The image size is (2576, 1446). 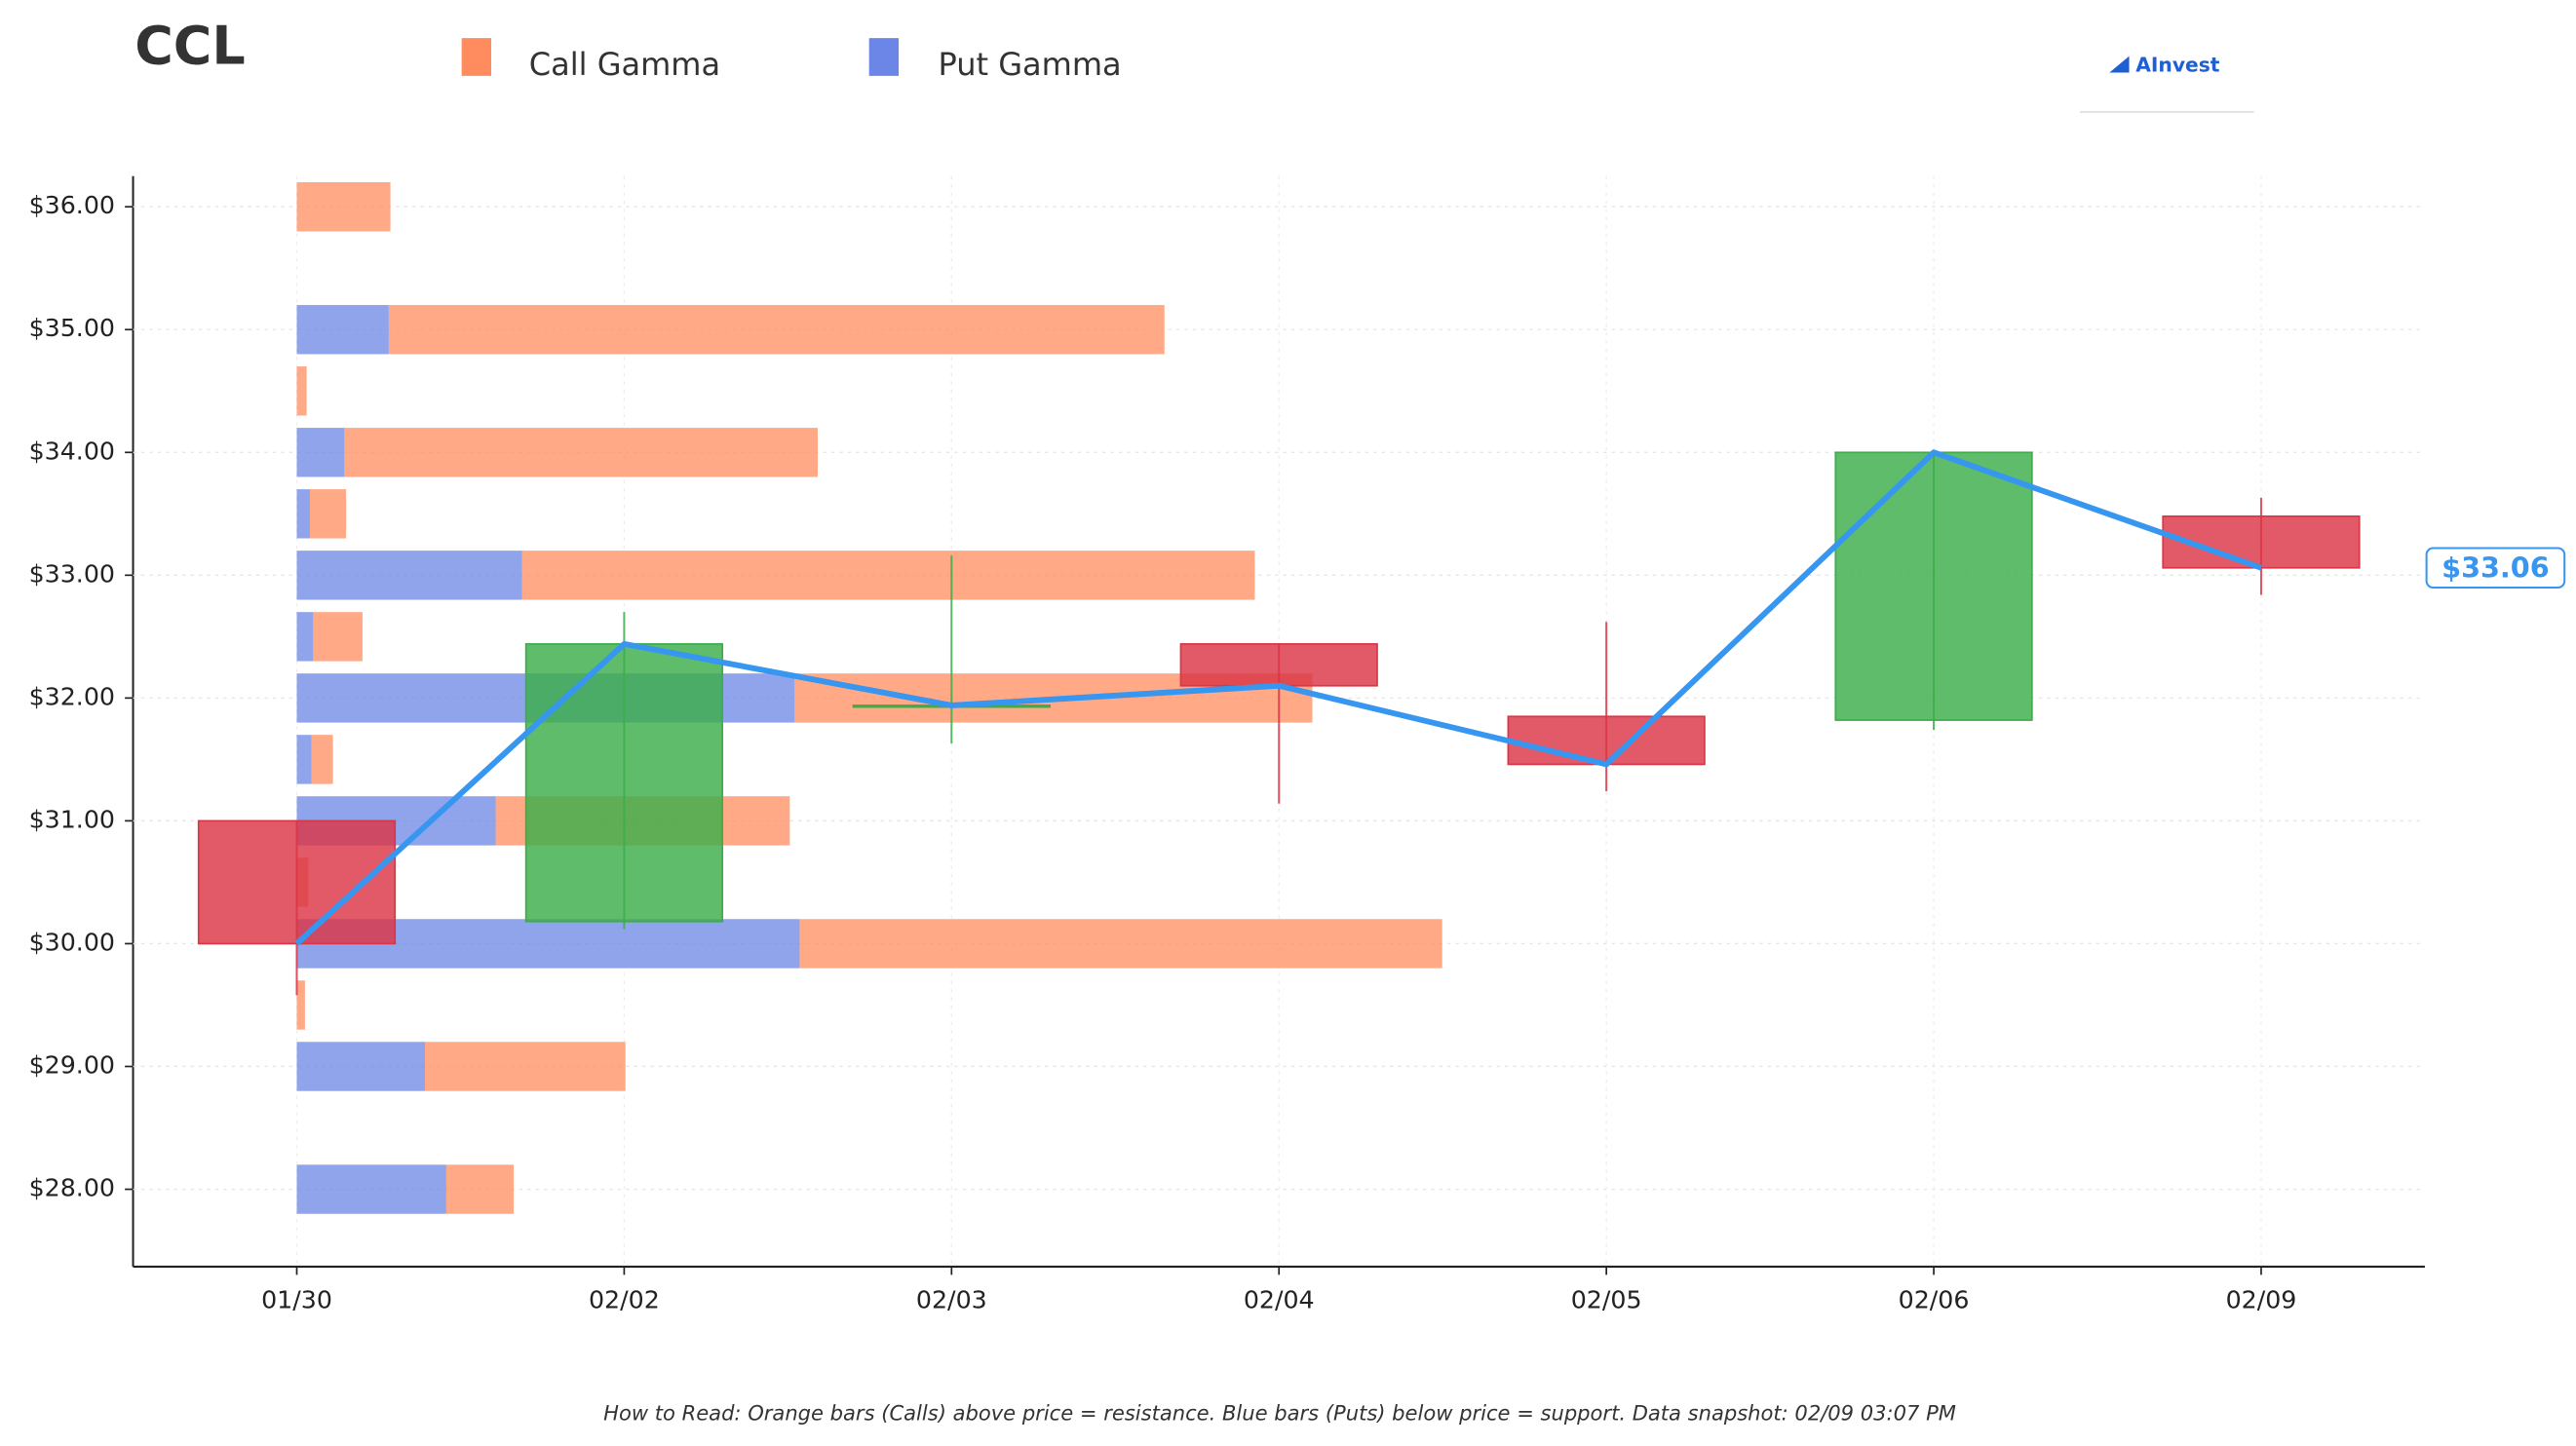 What do you see at coordinates (72, 696) in the screenshot?
I see `y-tick-label: $32.00` at bounding box center [72, 696].